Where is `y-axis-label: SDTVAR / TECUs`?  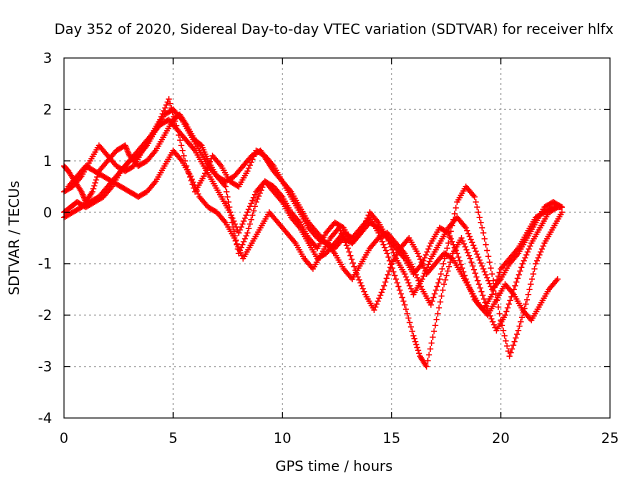 y-axis-label: SDTVAR / TECUs is located at coordinates (15, 238).